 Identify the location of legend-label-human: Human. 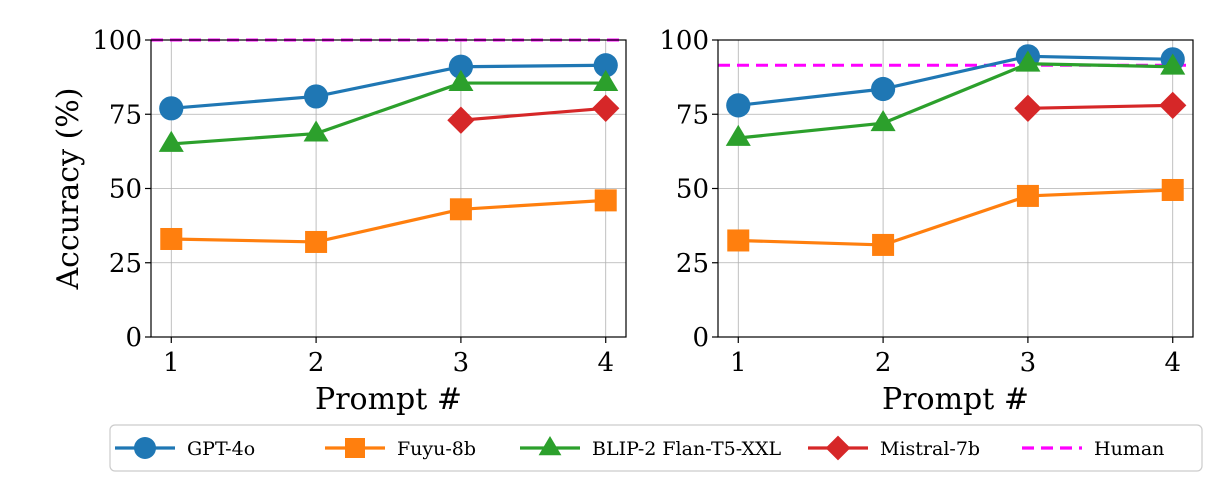
(1129, 449).